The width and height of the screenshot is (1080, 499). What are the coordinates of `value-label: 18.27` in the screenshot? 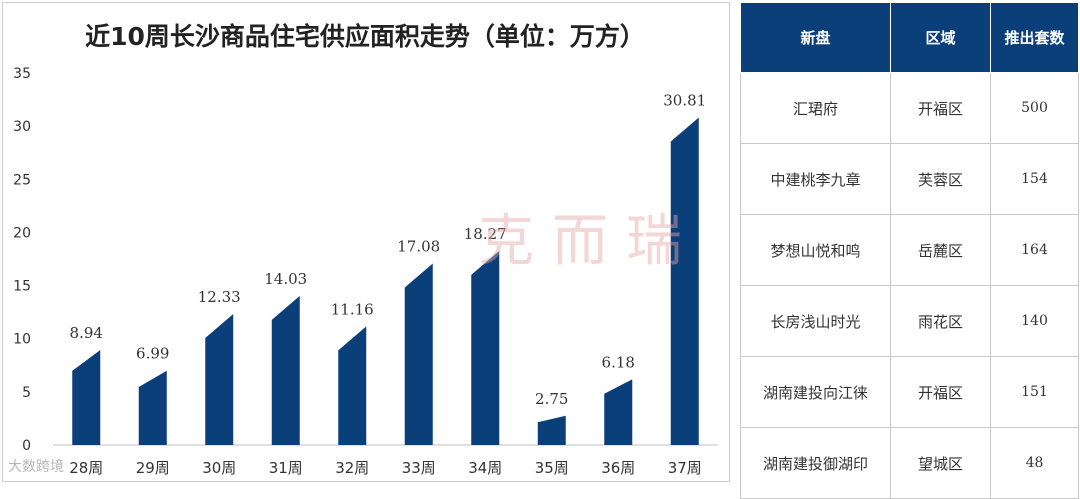 It's located at (485, 234).